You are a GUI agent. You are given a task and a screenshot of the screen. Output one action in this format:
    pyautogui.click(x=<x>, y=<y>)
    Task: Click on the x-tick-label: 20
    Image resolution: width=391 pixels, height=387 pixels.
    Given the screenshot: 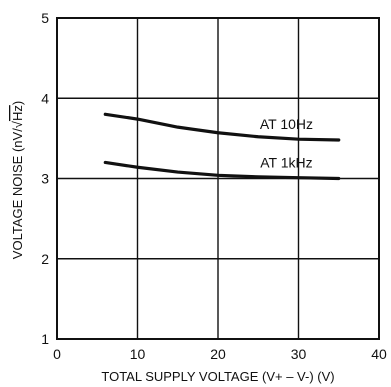 What is the action you would take?
    pyautogui.click(x=218, y=354)
    